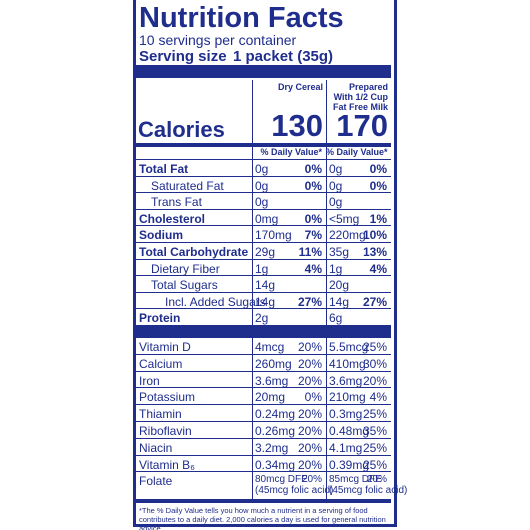  Describe the element at coordinates (184, 285) in the screenshot. I see `nutrient-name: Total Sugars` at that location.